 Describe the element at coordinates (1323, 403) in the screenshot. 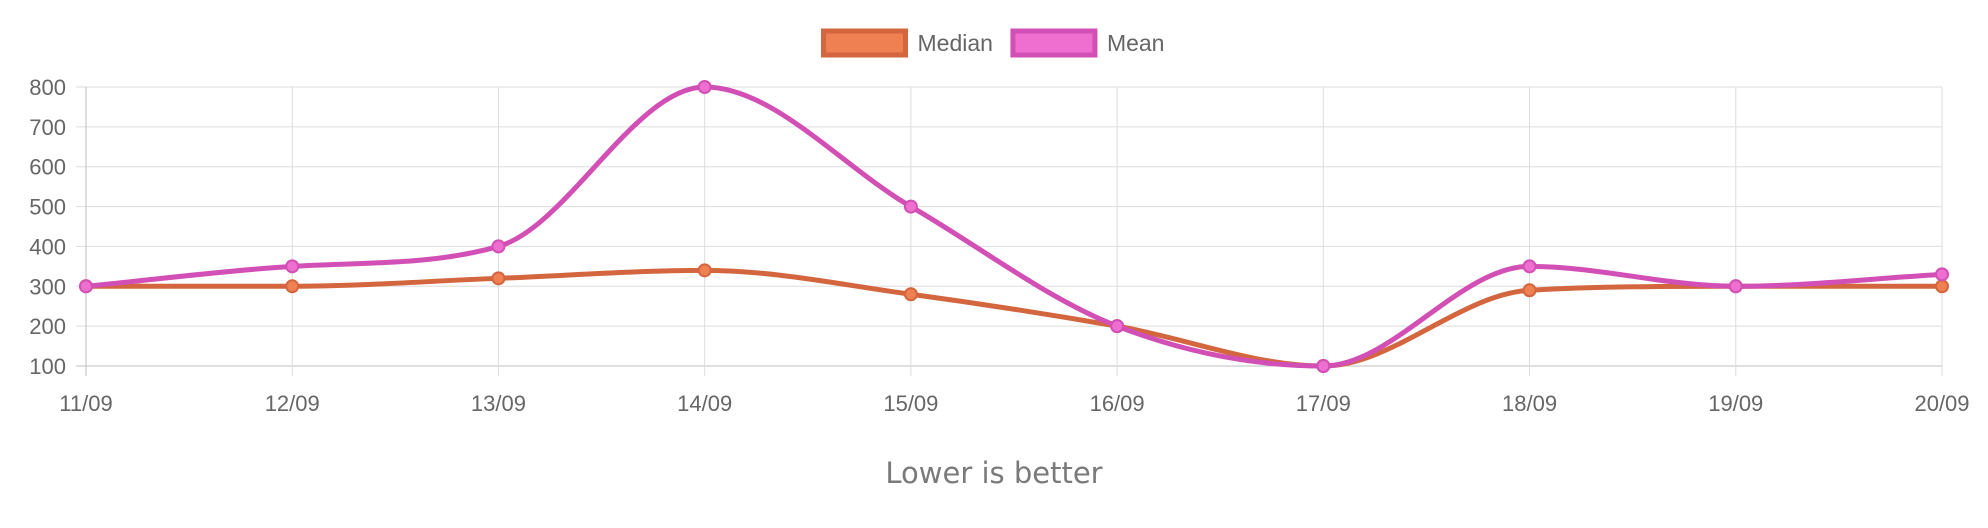

I see `x-tick-label: 17/09` at that location.